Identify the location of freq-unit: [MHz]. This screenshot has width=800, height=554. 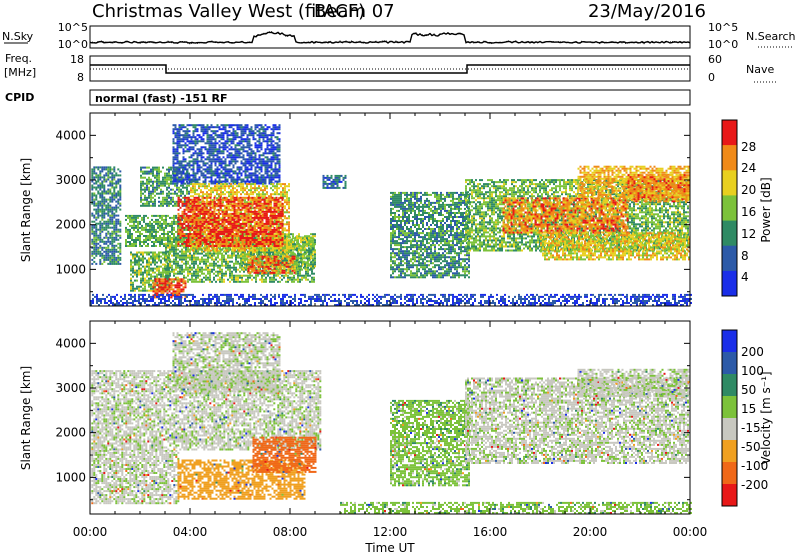
(20, 72).